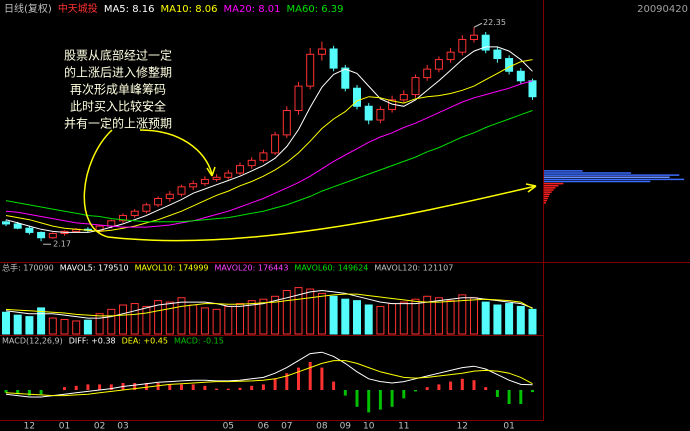 This screenshot has width=690, height=431. I want to click on x-tick-label: 08, so click(322, 426).